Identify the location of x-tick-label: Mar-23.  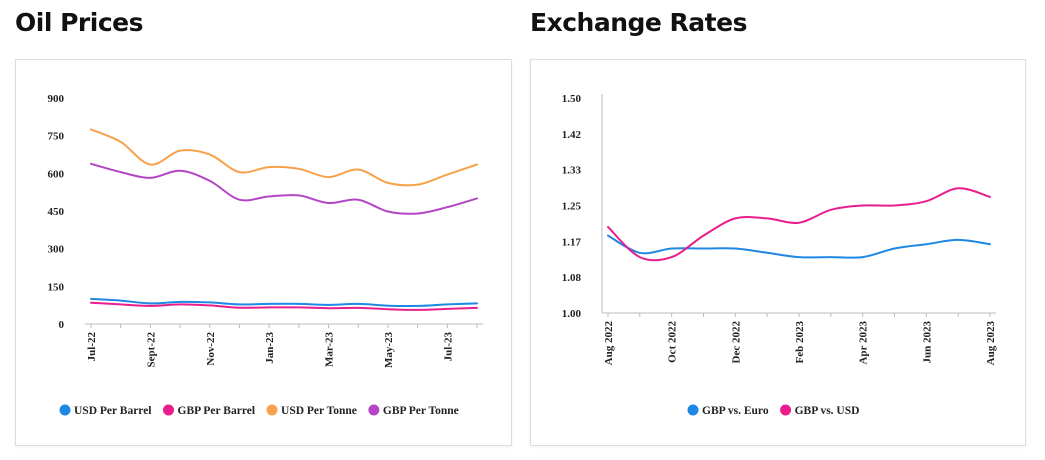
(330, 350).